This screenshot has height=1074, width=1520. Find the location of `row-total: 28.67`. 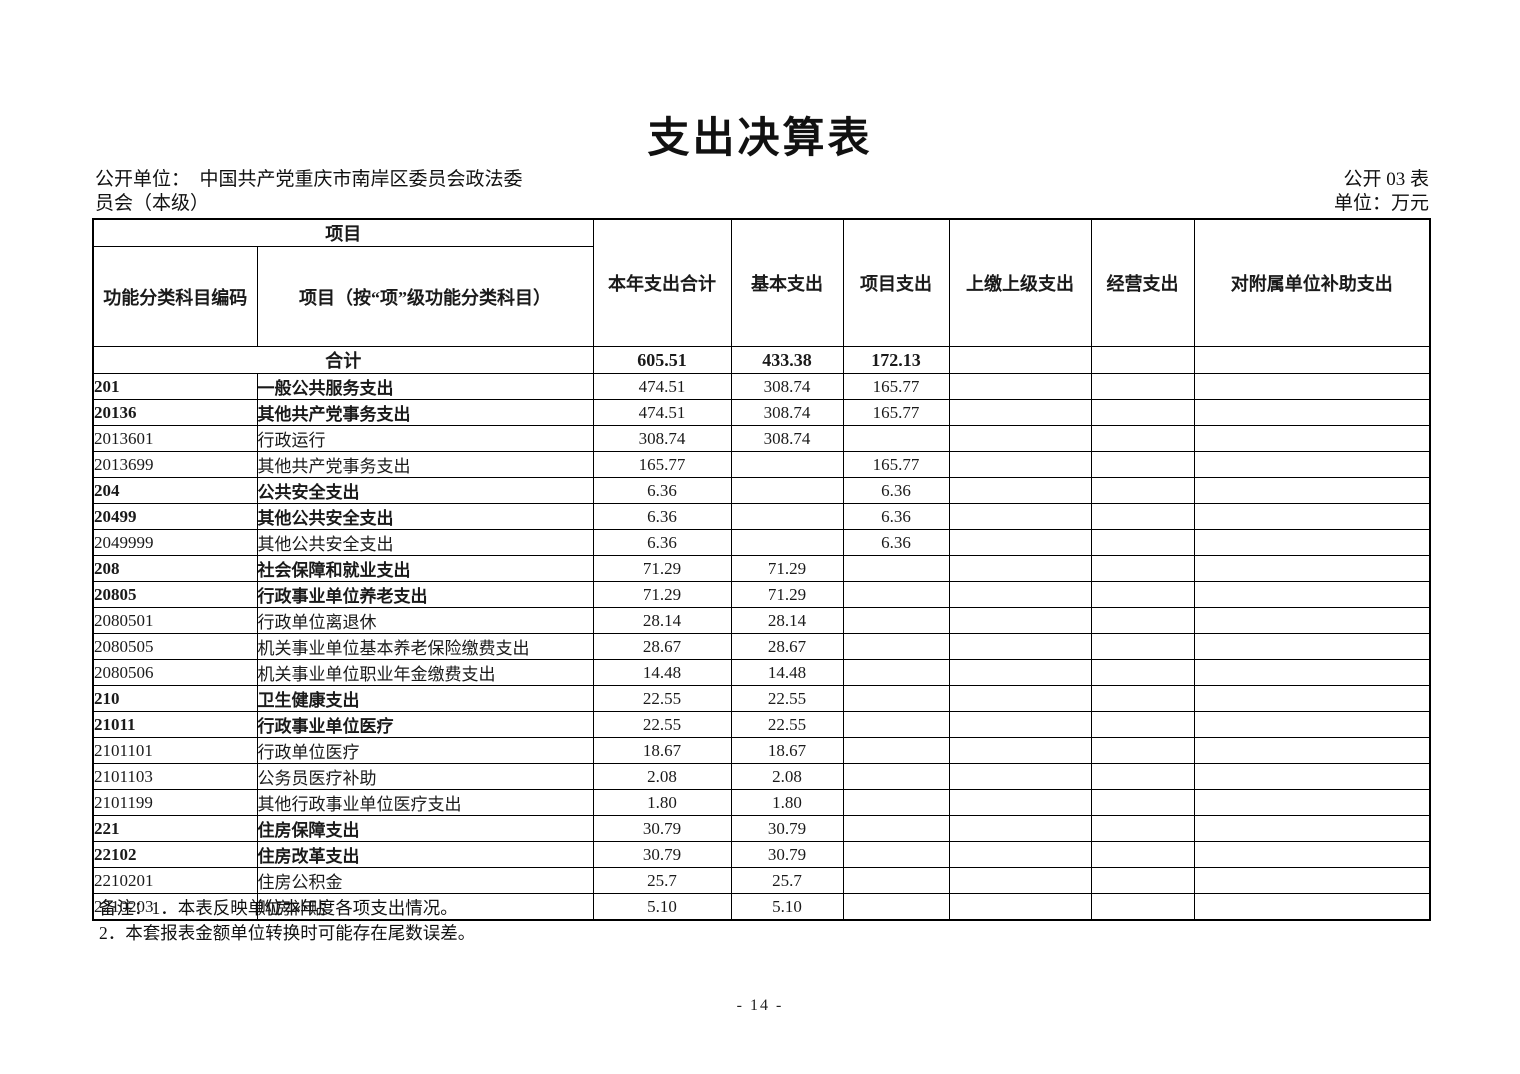

row-total: 28.67 is located at coordinates (662, 646).